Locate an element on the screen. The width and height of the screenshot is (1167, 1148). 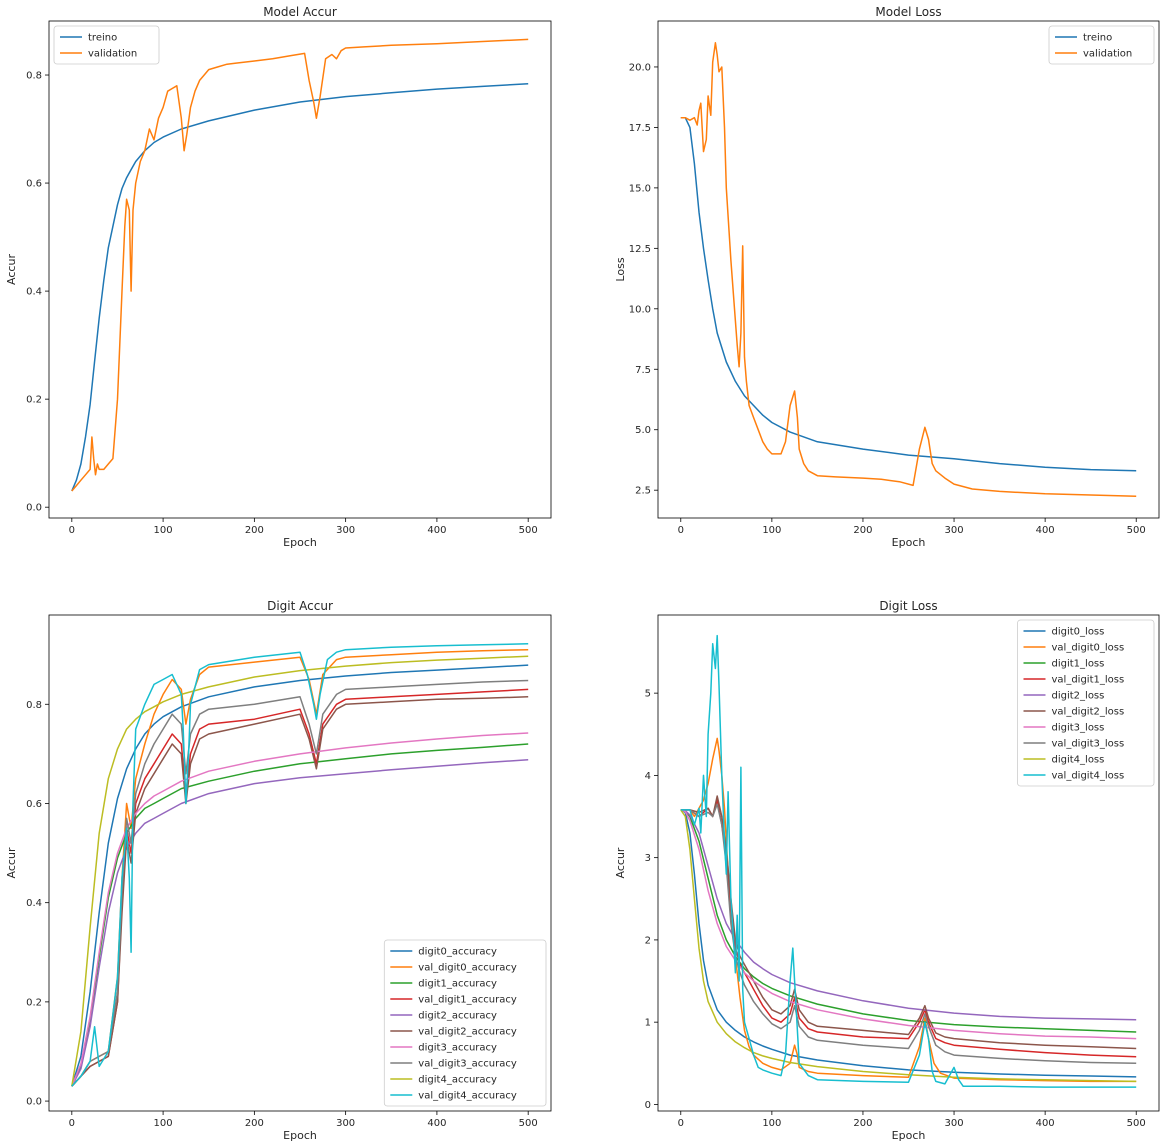
y-tick-label: 0.2 is located at coordinates (34, 400).